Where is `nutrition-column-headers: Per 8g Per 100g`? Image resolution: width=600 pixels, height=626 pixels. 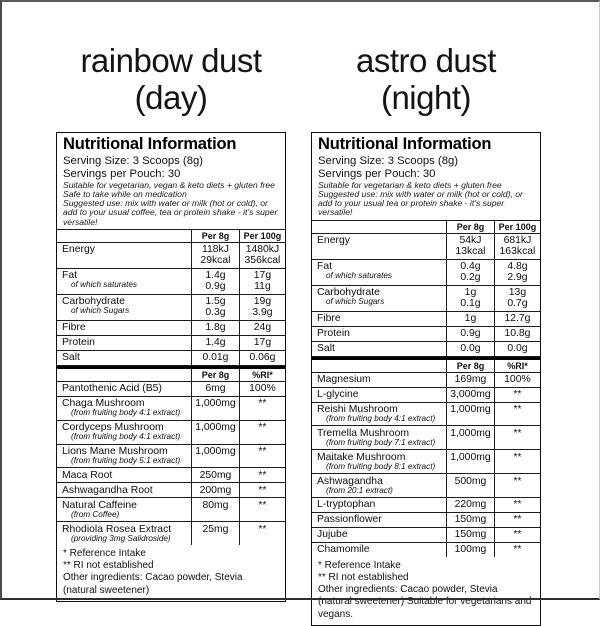
nutrition-column-headers: Per 8g Per 100g is located at coordinates (426, 226).